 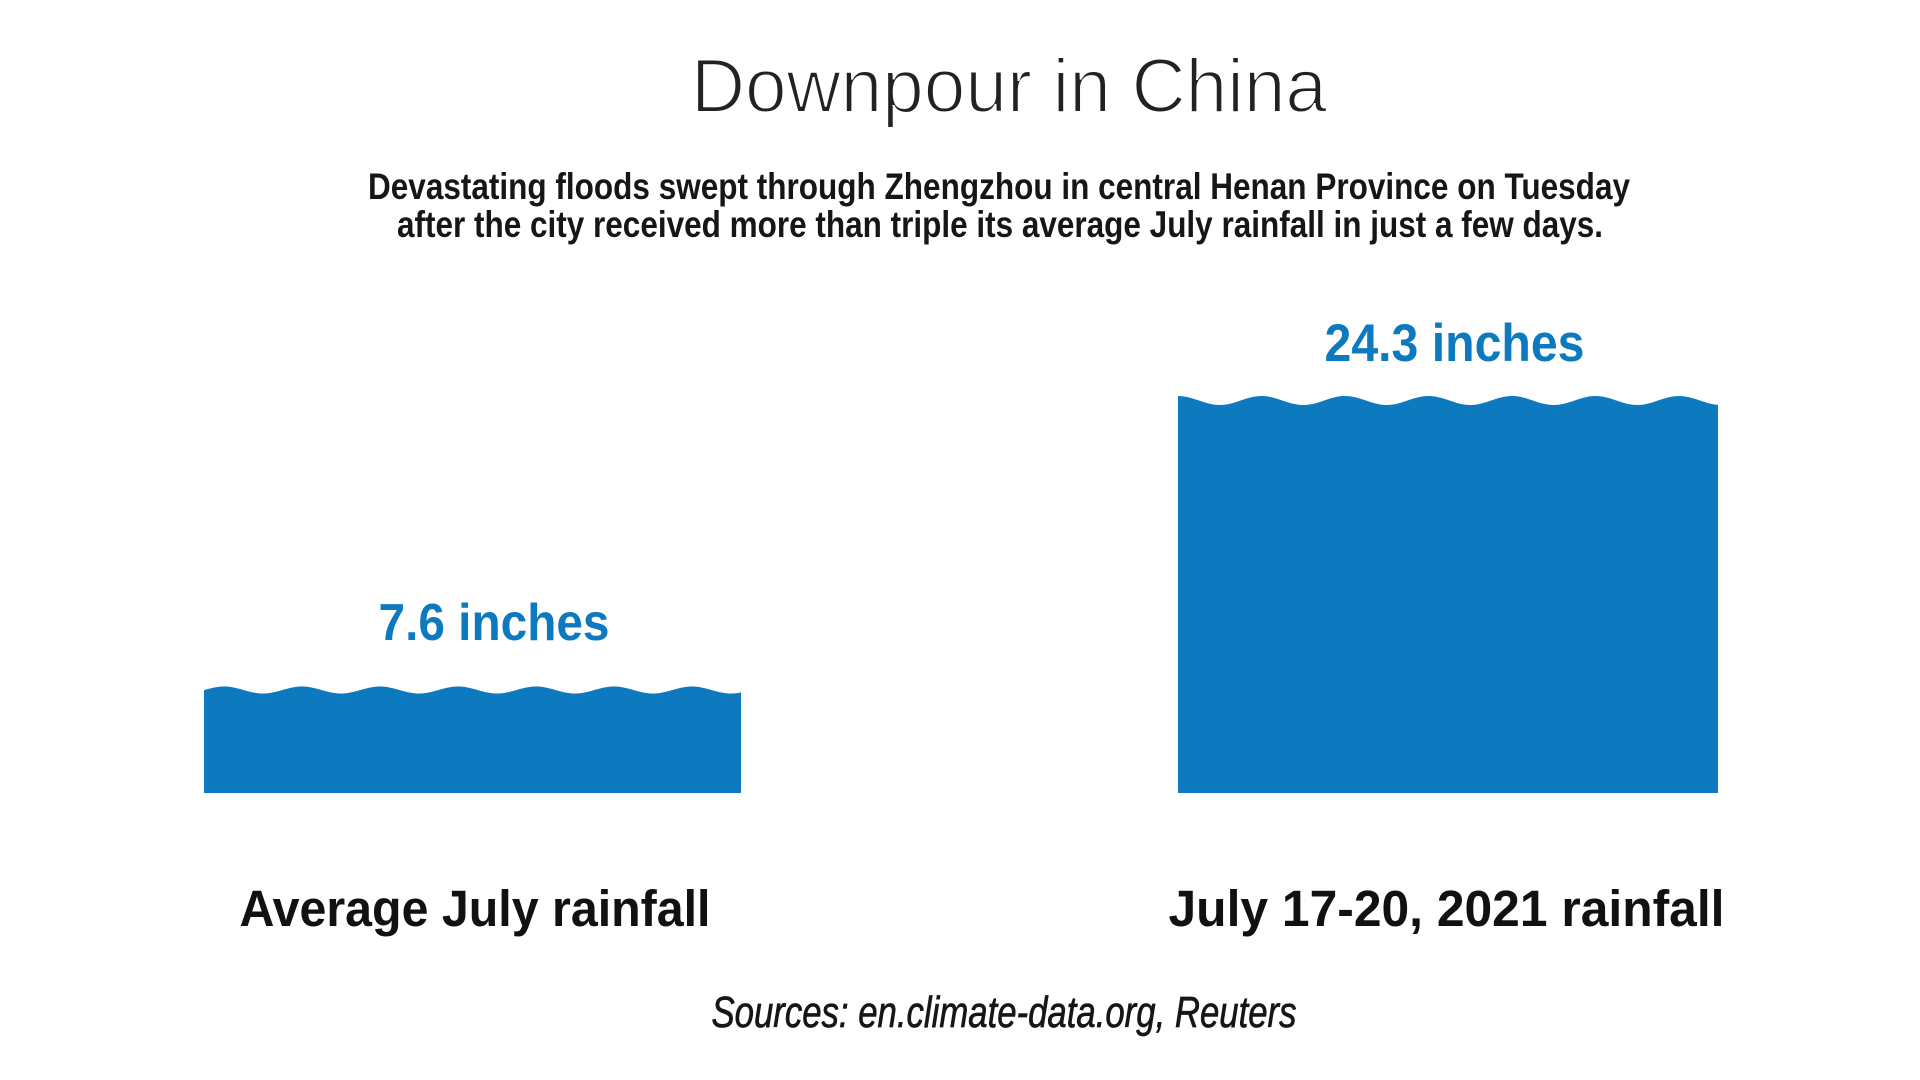 I want to click on svg-text: Downpour in China, so click(x=1009, y=86).